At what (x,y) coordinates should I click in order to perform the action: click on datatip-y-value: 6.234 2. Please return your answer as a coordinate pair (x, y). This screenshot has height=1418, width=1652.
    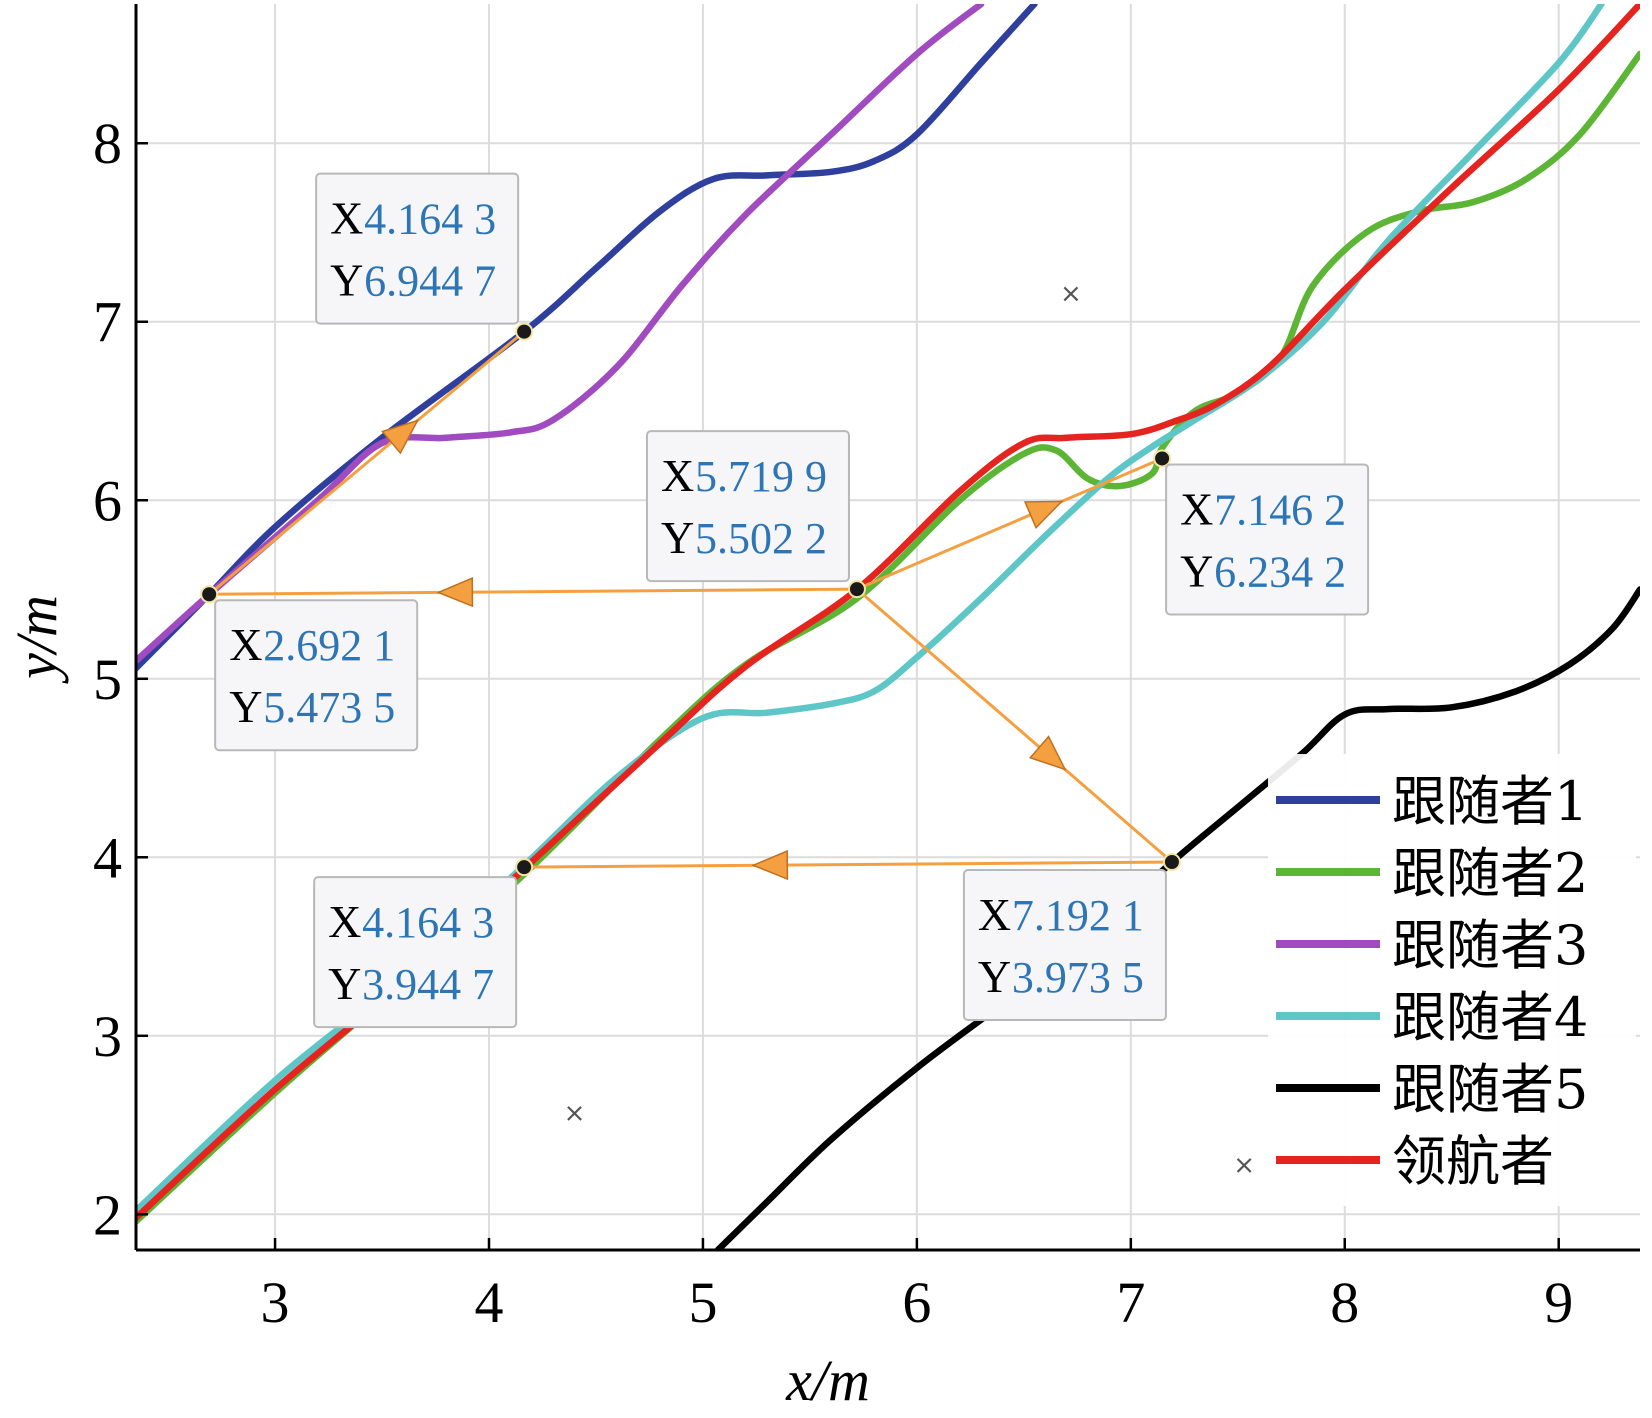
    Looking at the image, I should click on (1280, 571).